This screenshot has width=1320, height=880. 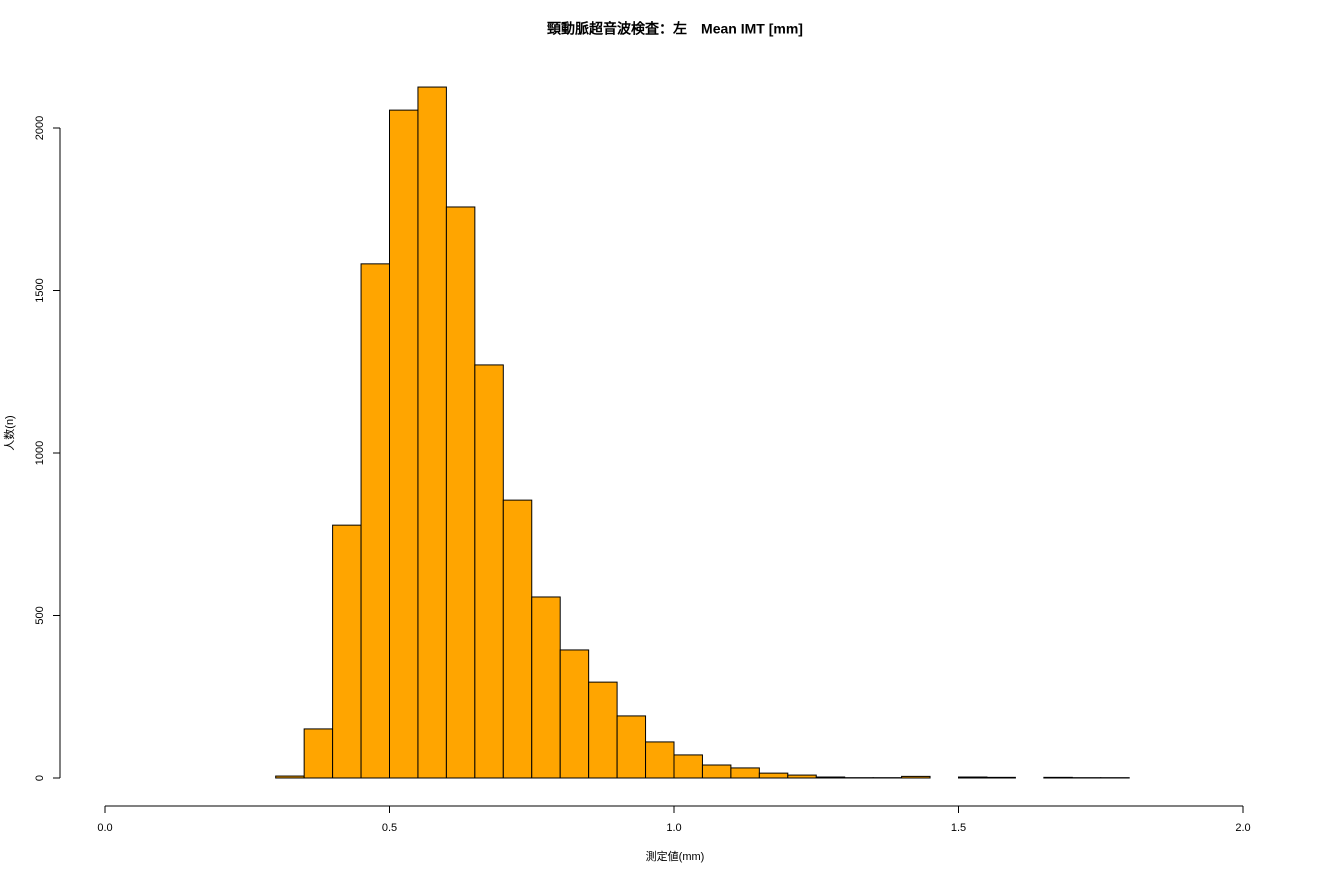 I want to click on y-axis-label: 人数(n), so click(x=9, y=432).